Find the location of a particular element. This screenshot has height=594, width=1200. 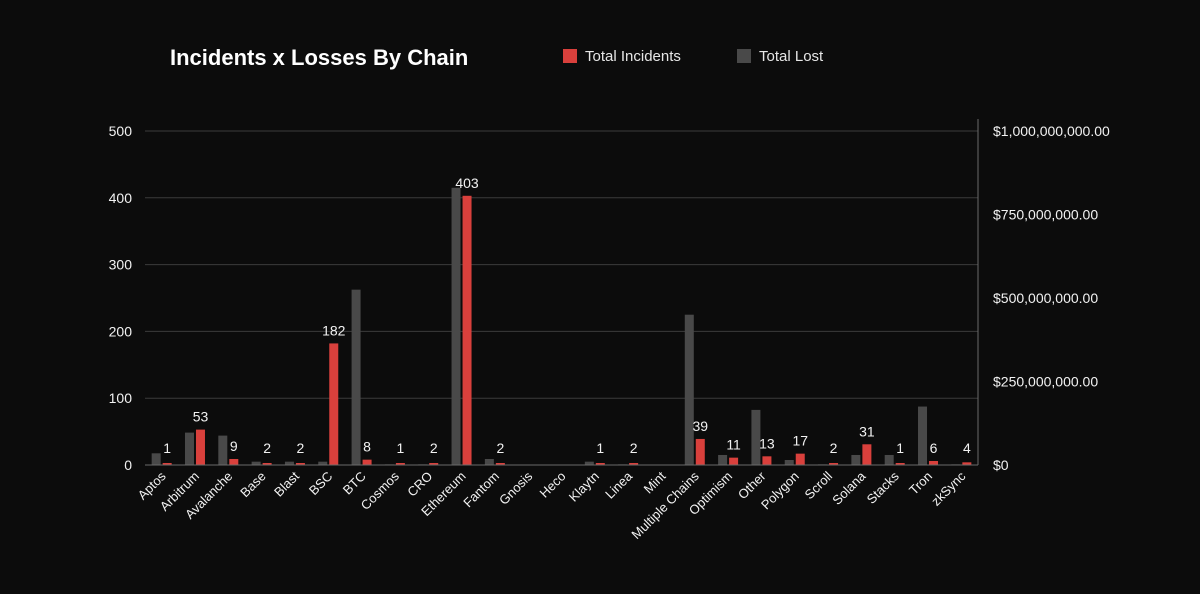

bar-incidents-solana is located at coordinates (867, 454).